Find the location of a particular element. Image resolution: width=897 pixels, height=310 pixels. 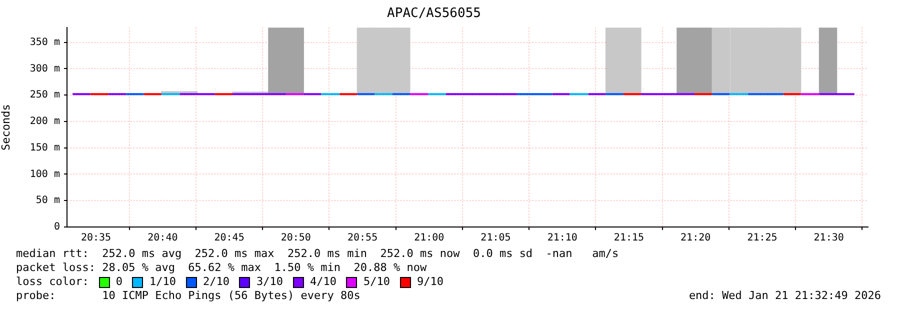

legend-label: 3/10 is located at coordinates (269, 282).